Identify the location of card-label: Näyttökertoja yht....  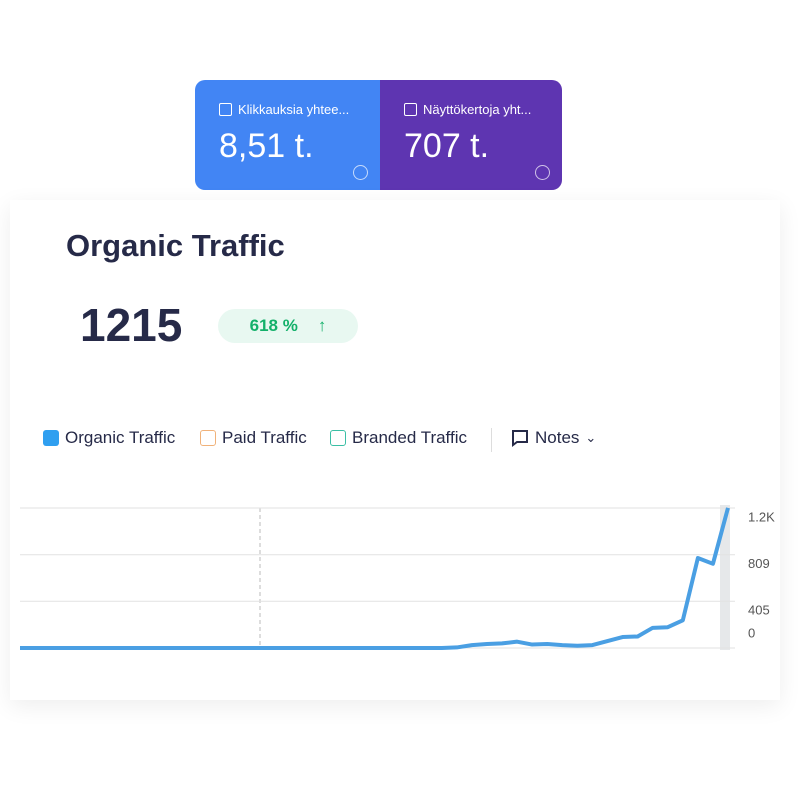
(477, 109).